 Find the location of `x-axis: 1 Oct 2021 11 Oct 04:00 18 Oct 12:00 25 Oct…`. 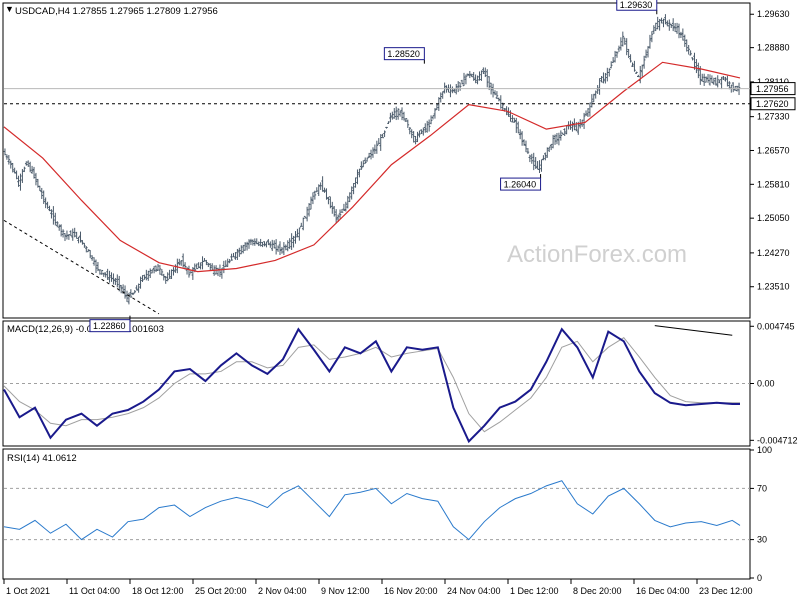

x-axis: 1 Oct 2021 11 Oct 04:00 18 Oct 12:00 25 Oct… is located at coordinates (378, 587).